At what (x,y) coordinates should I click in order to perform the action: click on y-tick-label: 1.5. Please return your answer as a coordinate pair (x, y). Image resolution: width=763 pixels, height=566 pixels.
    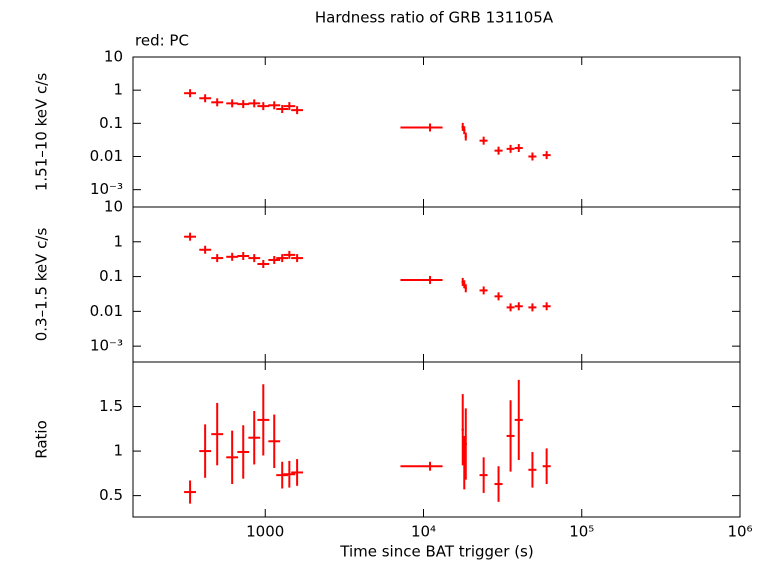
    Looking at the image, I should click on (111, 406).